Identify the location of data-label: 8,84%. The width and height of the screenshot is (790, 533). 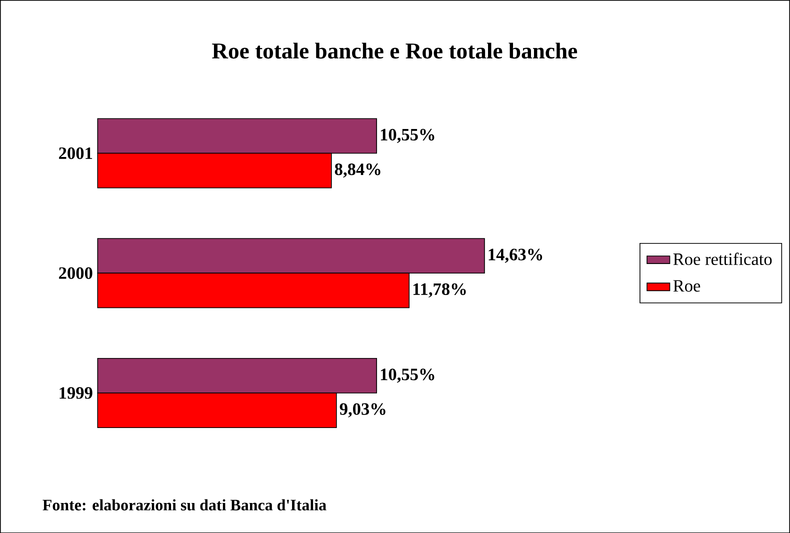
(357, 170).